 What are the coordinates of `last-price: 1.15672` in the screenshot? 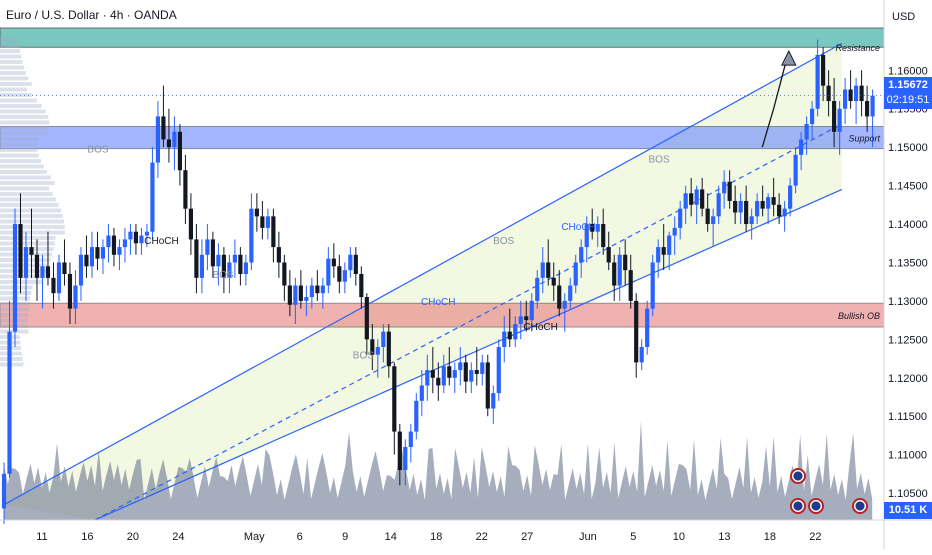 It's located at (908, 85).